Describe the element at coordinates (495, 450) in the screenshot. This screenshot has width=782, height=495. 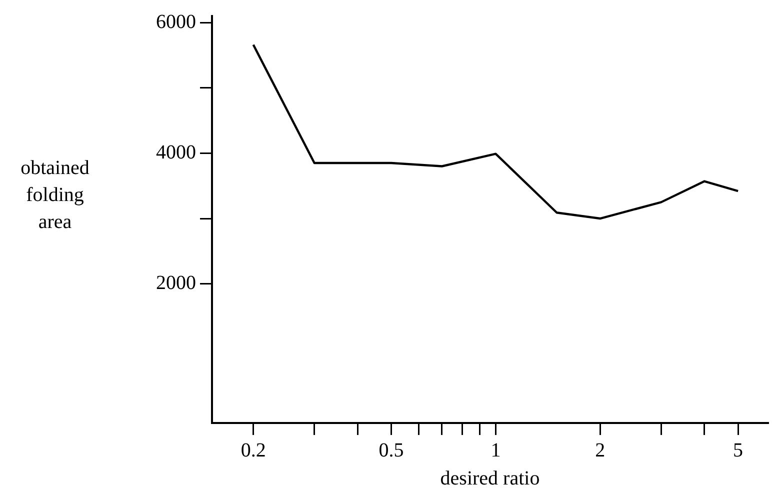
I see `x-tick-label: 1` at that location.